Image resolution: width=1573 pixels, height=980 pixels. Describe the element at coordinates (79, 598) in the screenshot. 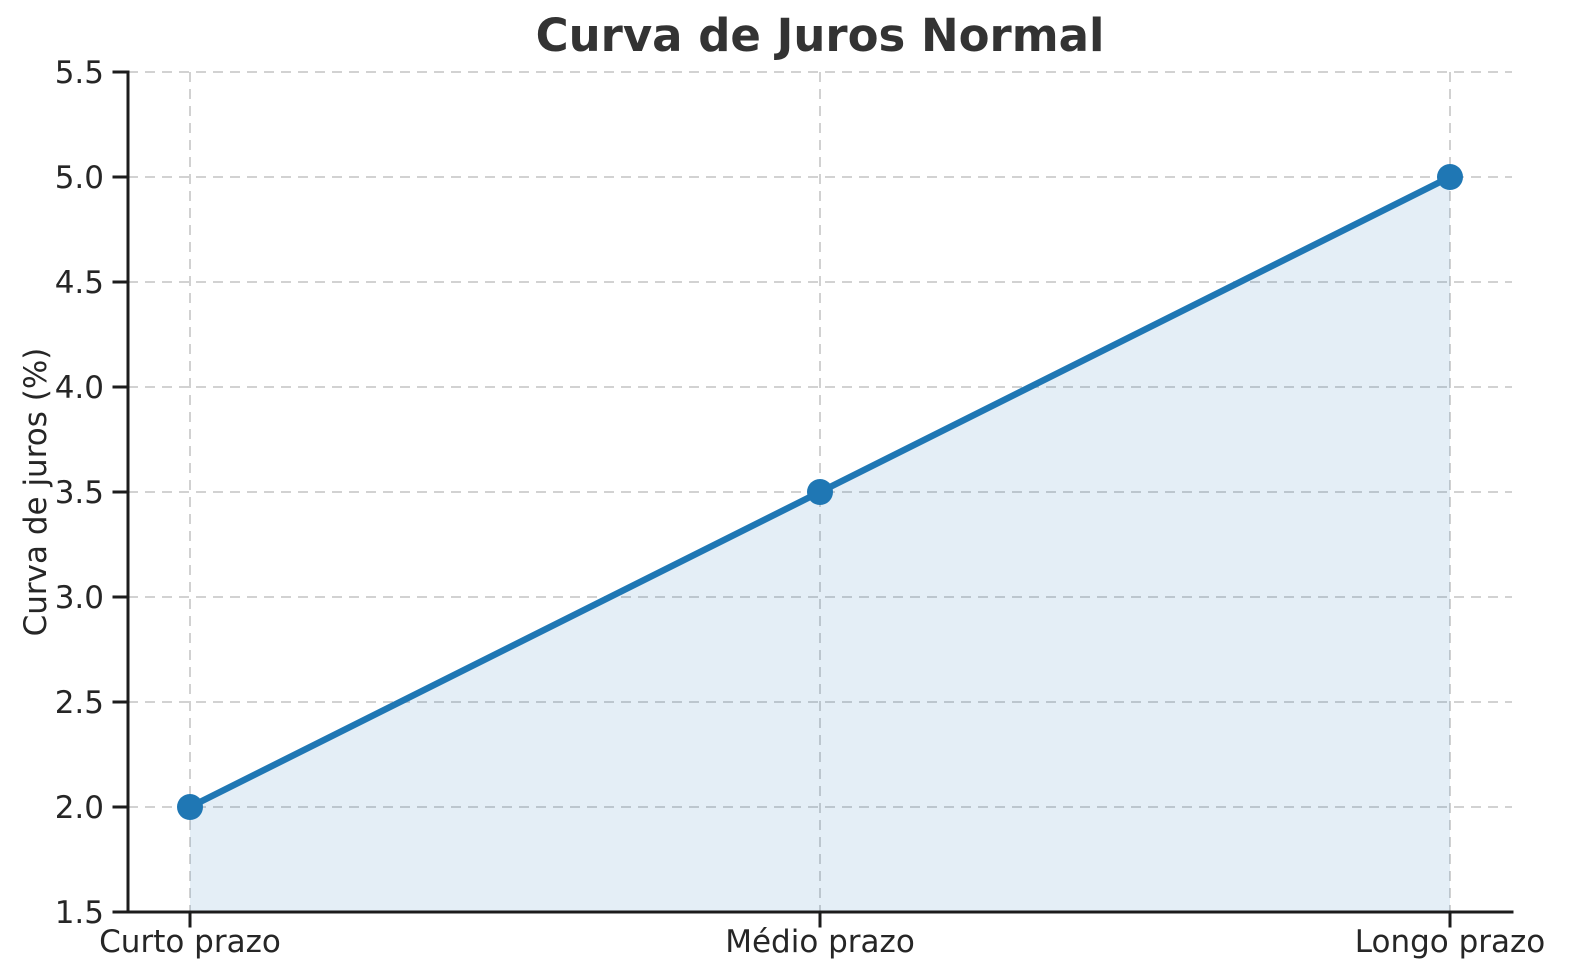

I see `y-tick-label: 3.0` at that location.